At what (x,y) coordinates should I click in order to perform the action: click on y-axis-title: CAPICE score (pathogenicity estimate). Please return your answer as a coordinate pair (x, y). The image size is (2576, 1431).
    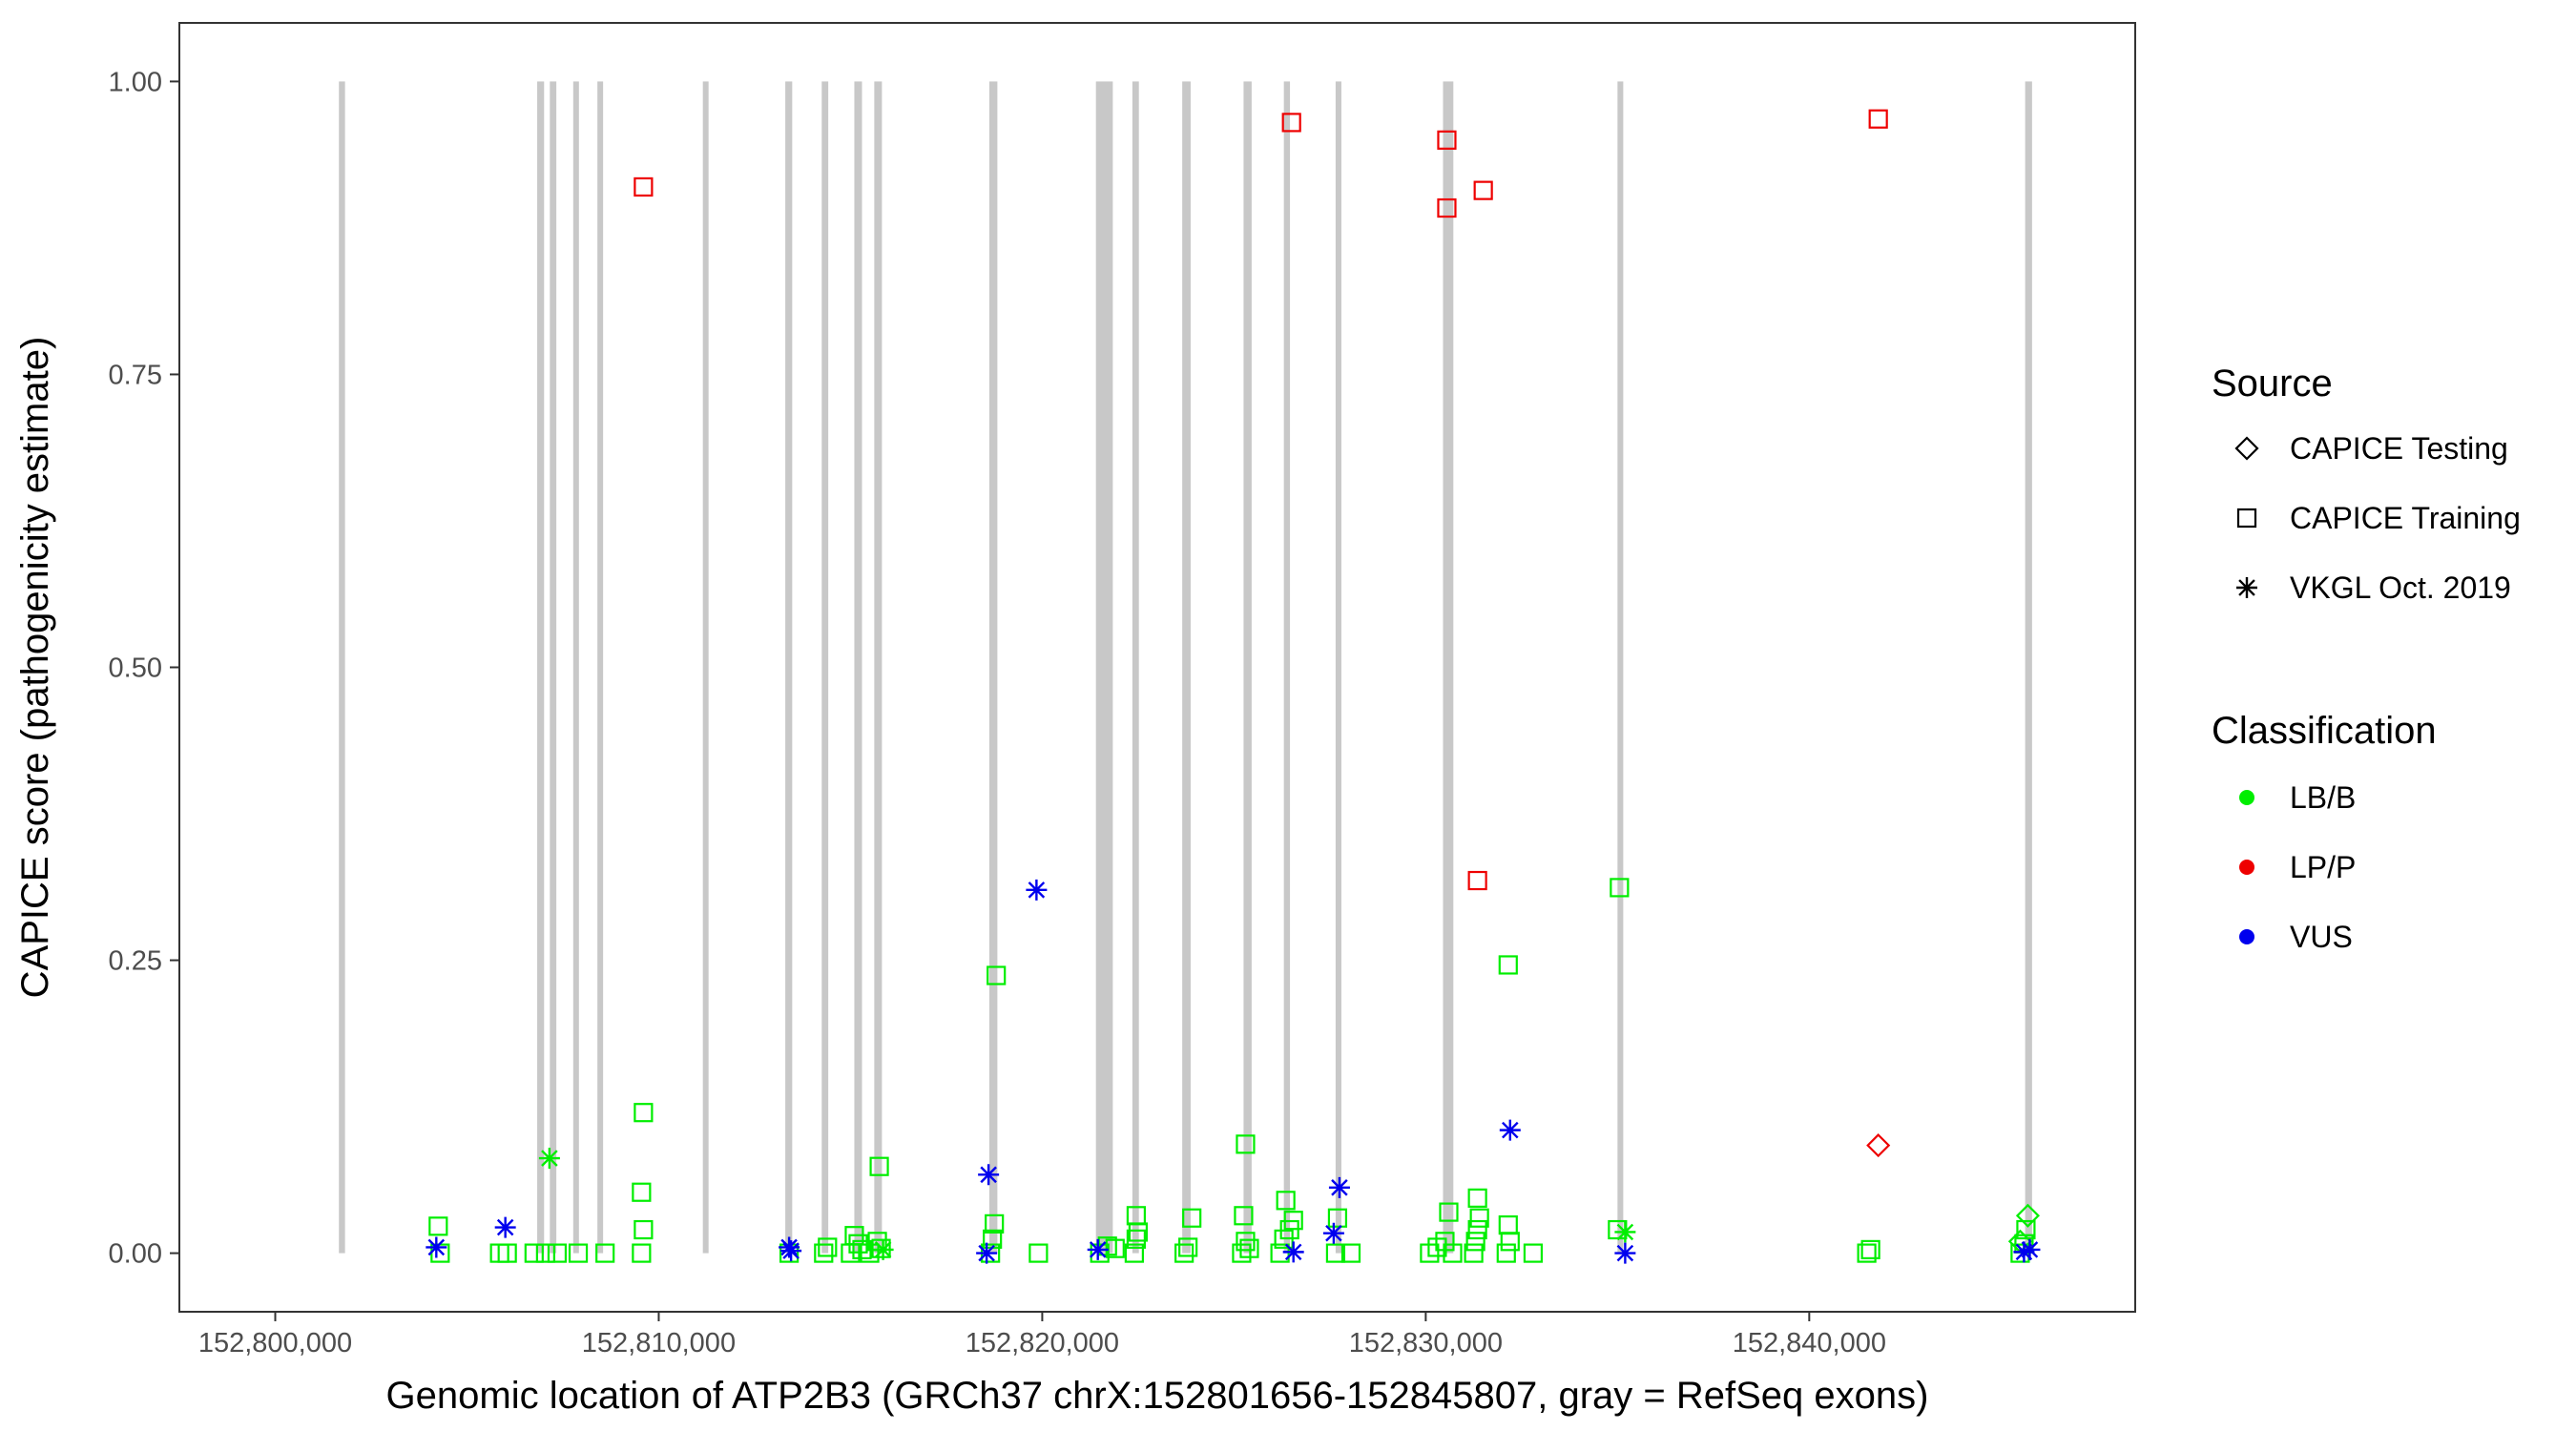
    Looking at the image, I should click on (35, 668).